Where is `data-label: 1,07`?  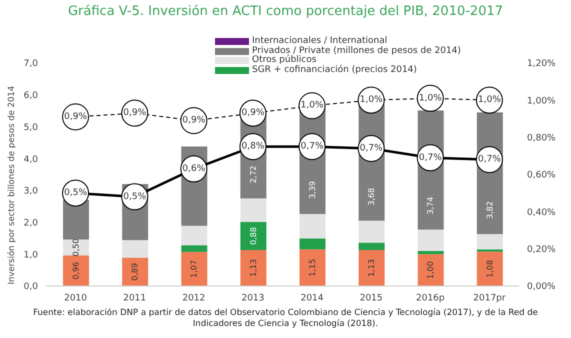
data-label: 1,07 is located at coordinates (194, 269).